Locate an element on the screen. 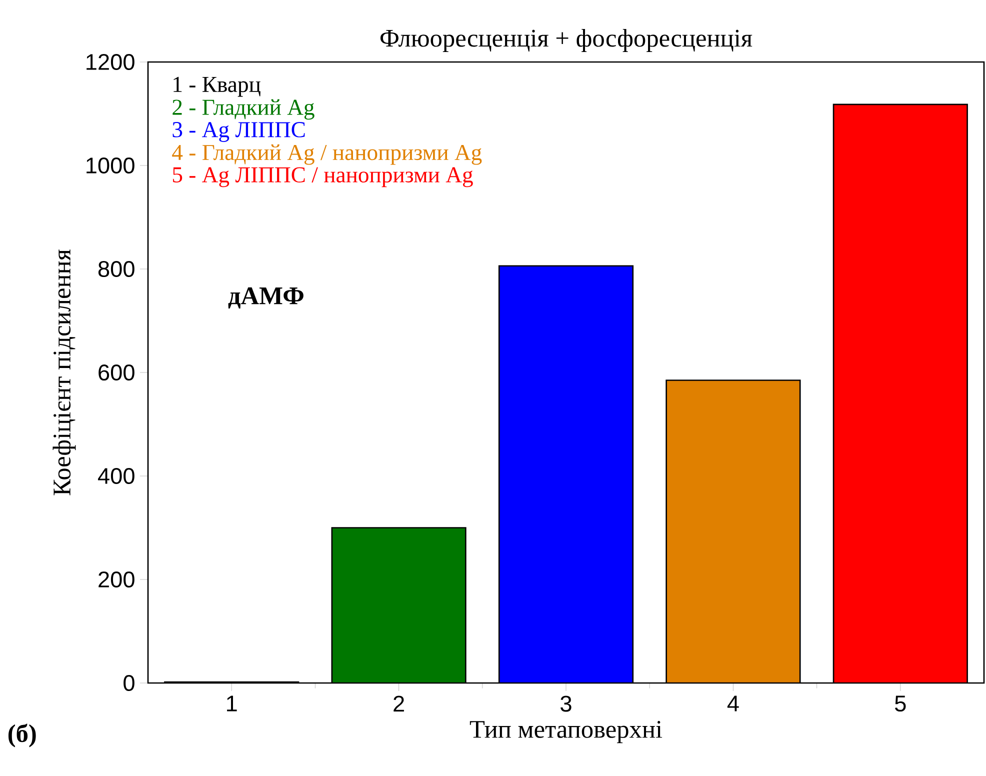  text: 2 - Гладкий Ag is located at coordinates (243, 109).